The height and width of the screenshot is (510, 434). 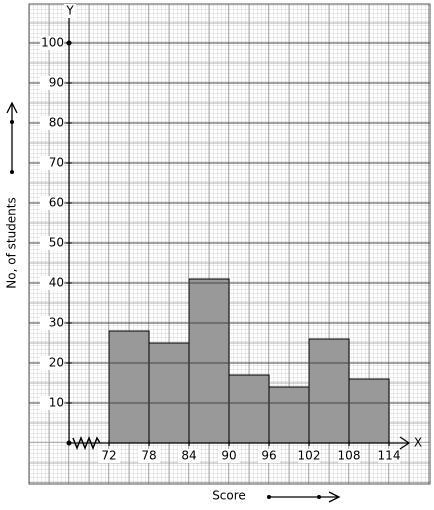 I want to click on x-tick-label: 84, so click(x=188, y=456).